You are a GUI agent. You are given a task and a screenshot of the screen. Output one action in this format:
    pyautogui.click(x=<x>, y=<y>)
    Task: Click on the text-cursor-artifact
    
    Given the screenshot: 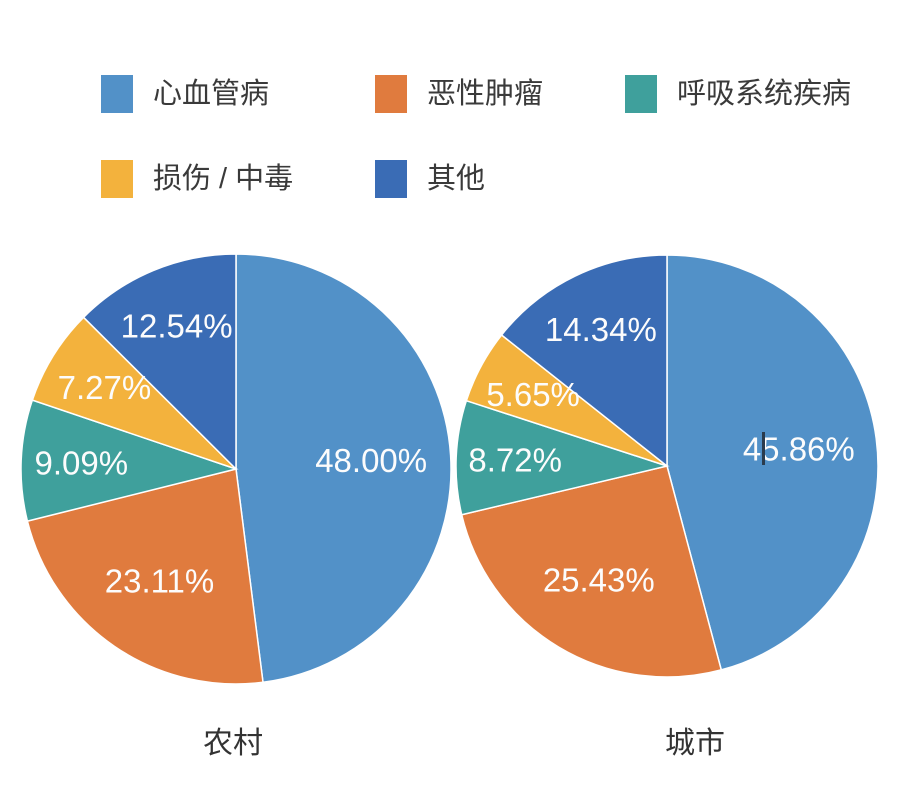 What is the action you would take?
    pyautogui.click(x=763, y=448)
    